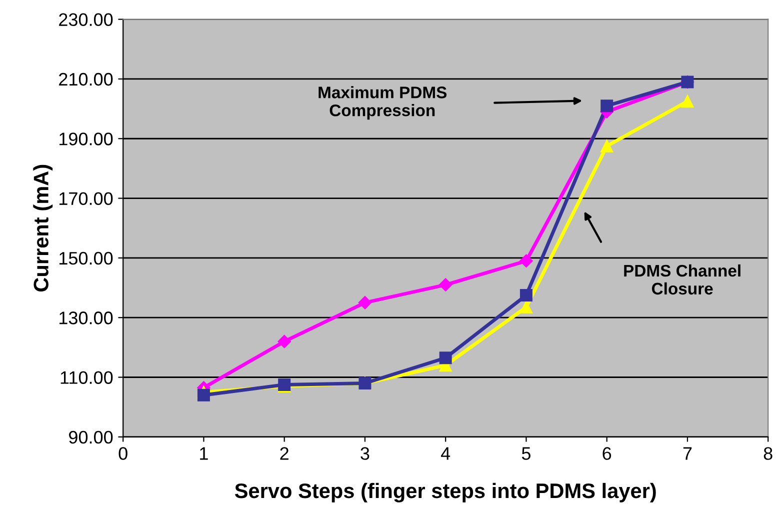 The image size is (779, 522). I want to click on x-tick-label: 3, so click(365, 453).